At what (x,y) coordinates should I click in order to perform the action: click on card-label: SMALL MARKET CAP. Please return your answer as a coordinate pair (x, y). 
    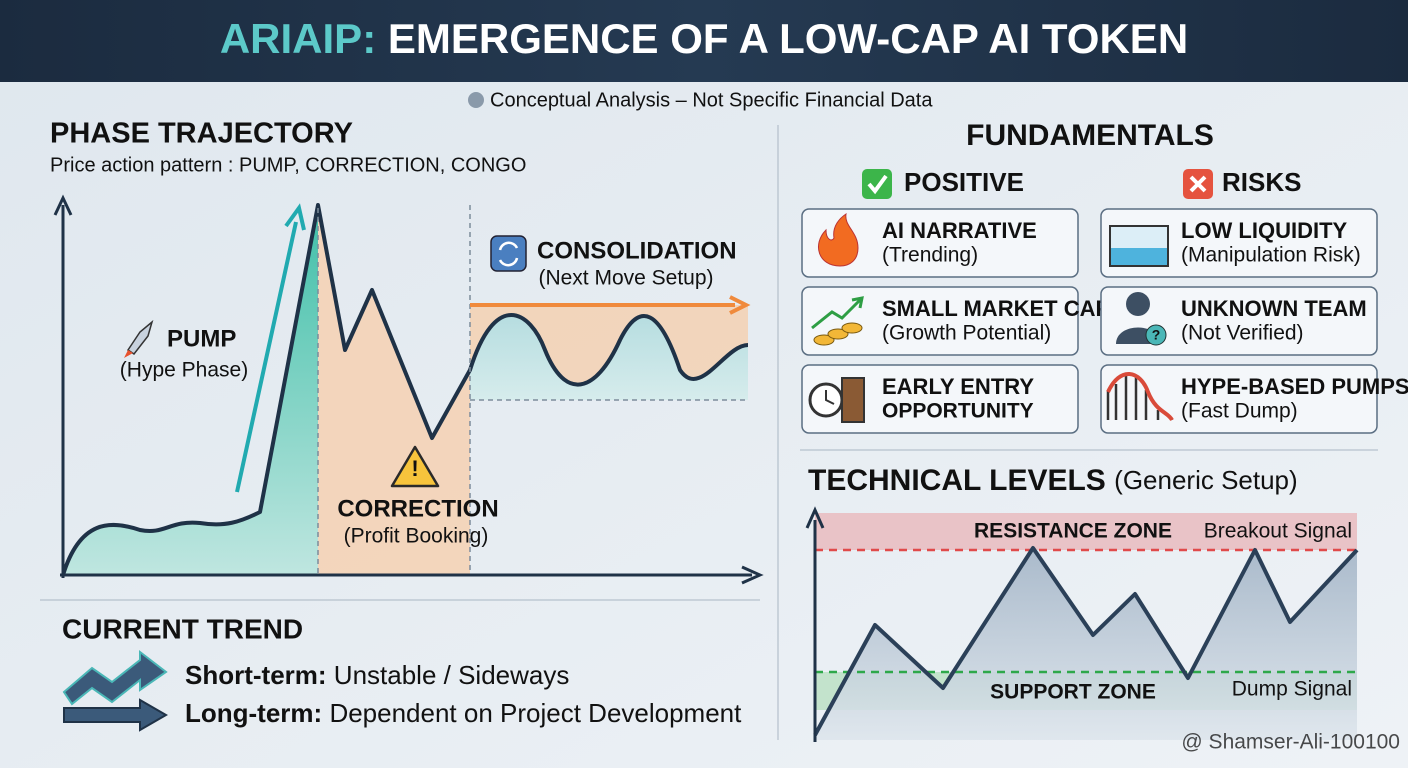
    Looking at the image, I should click on (996, 308).